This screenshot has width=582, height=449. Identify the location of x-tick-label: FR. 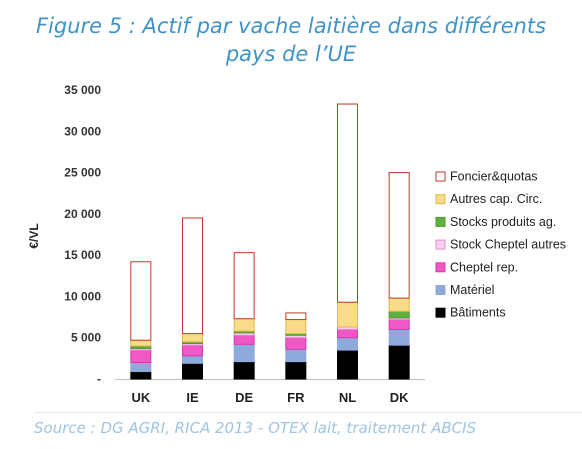
(296, 397).